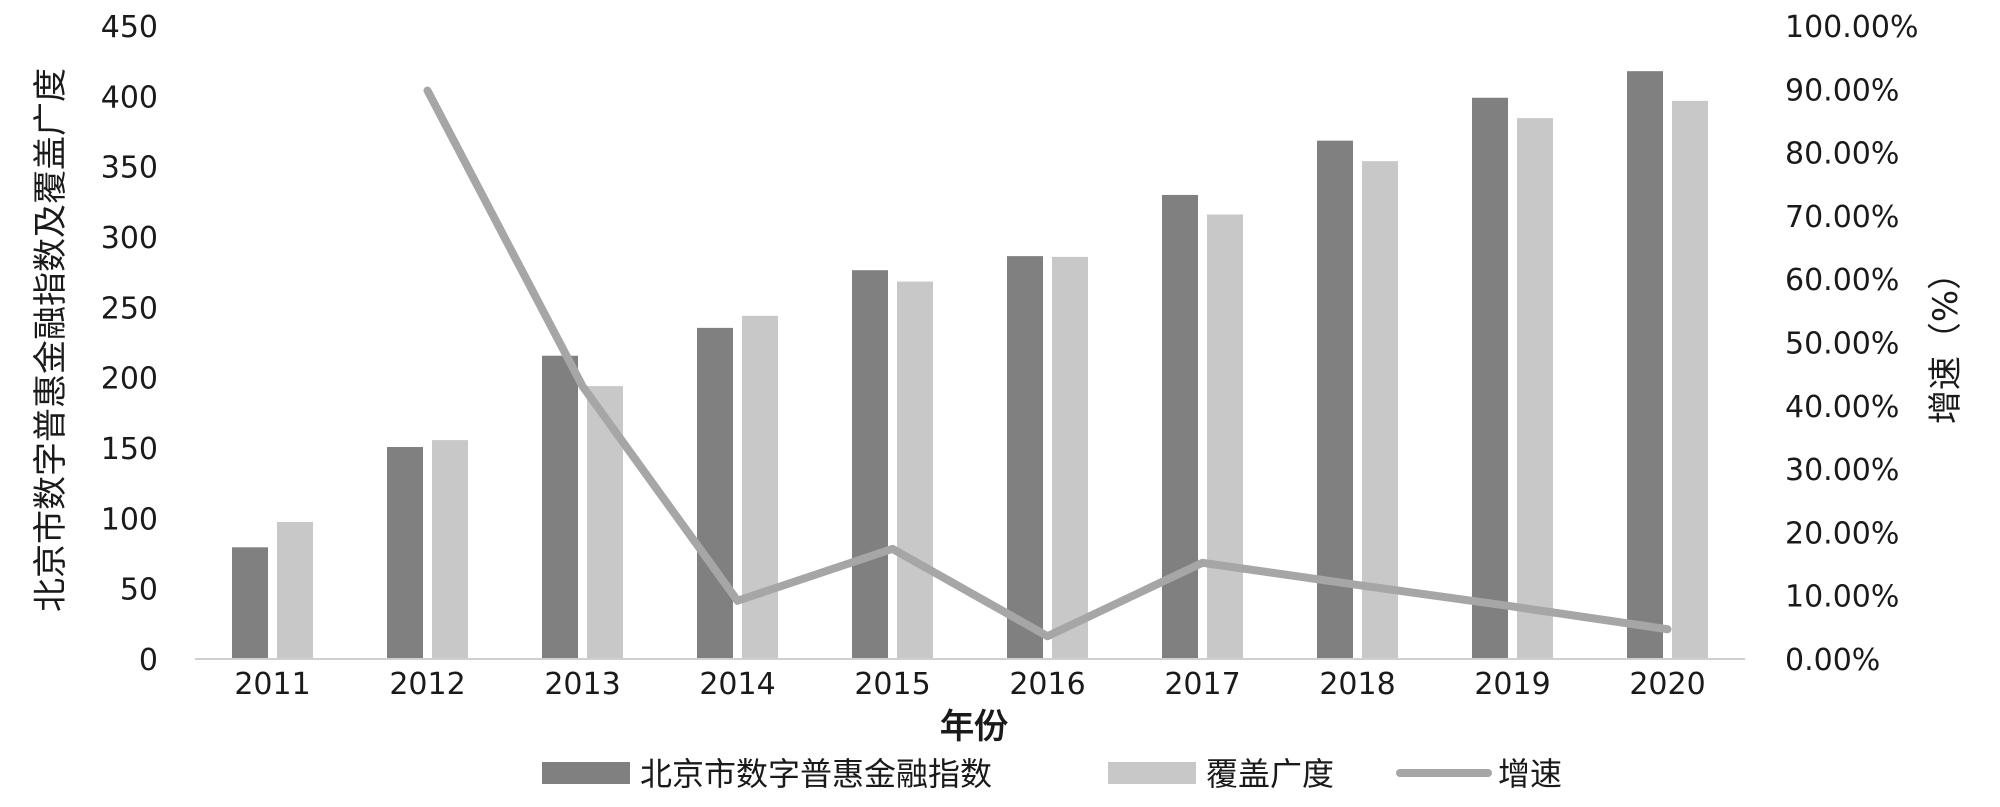 The width and height of the screenshot is (2000, 807). What do you see at coordinates (1842, 90) in the screenshot?
I see `y-tick-right: 90.00%` at bounding box center [1842, 90].